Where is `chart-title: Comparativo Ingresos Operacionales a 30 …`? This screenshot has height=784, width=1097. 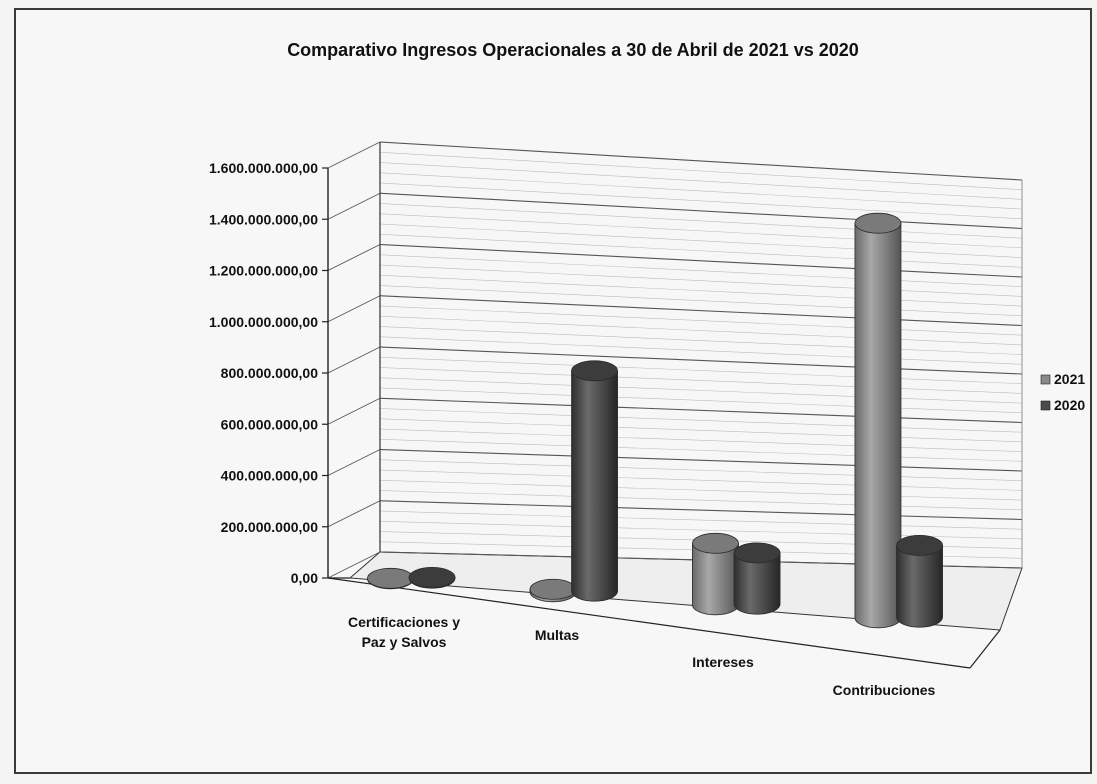
chart-title: Comparativo Ingresos Operacionales a 30 … is located at coordinates (573, 50).